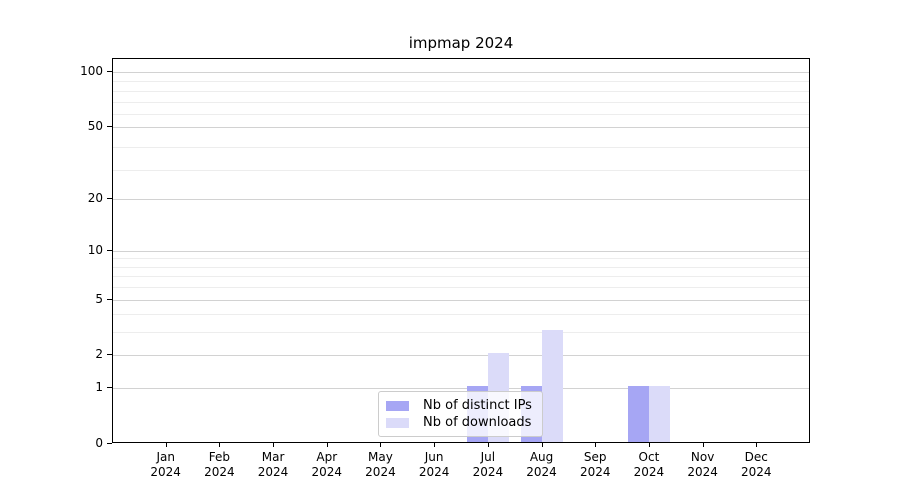 The height and width of the screenshot is (500, 900). What do you see at coordinates (649, 464) in the screenshot?
I see `x-axis-tick-label: Oct 2024` at bounding box center [649, 464].